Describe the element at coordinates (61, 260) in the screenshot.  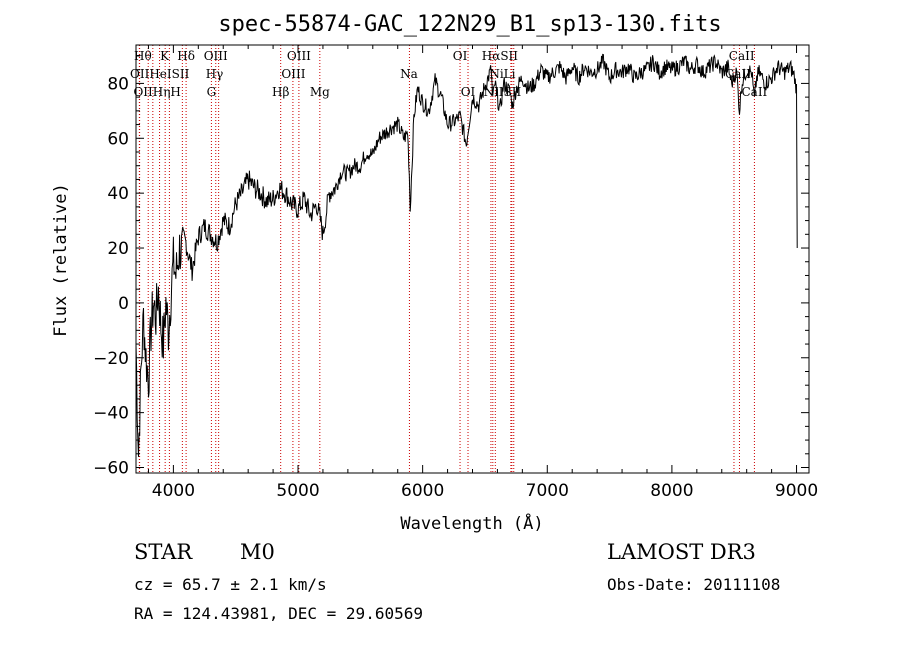
I see `y-axis-label: Flux (relative)` at that location.